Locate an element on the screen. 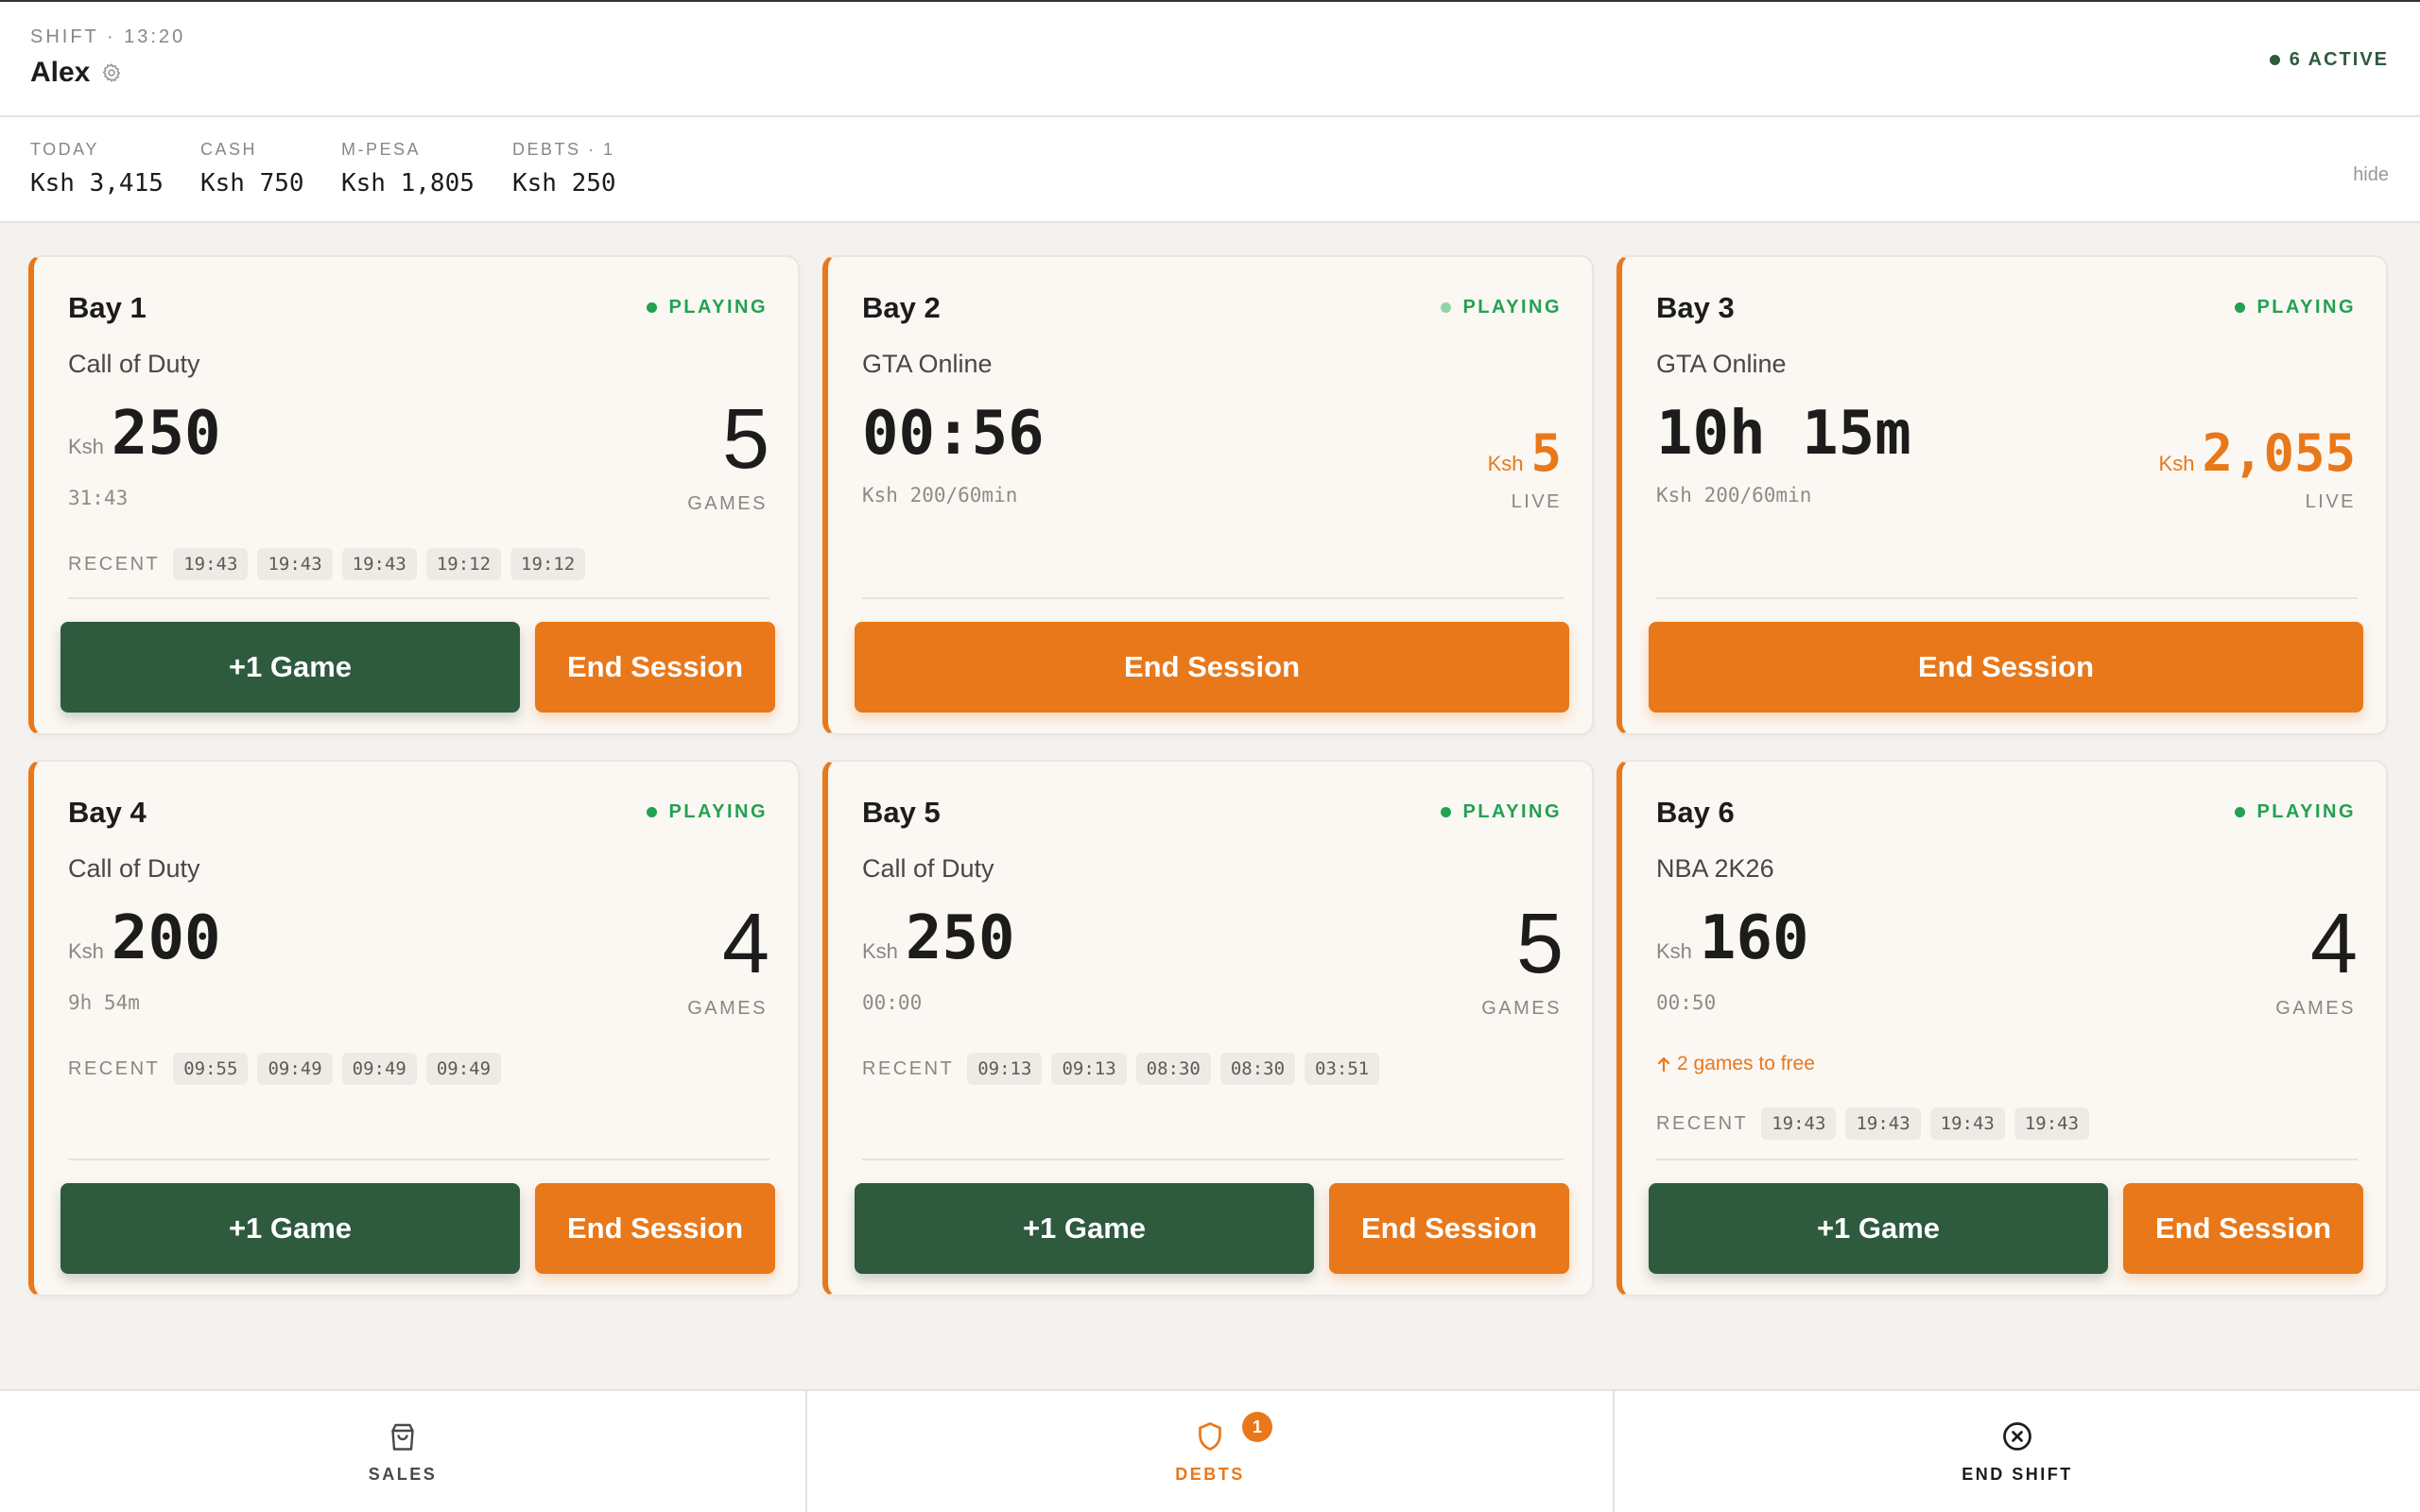 The image size is (2420, 1512). recent-list: RECENT 19:43 19:43 19:43 19:12 19:12 is located at coordinates (327, 564).